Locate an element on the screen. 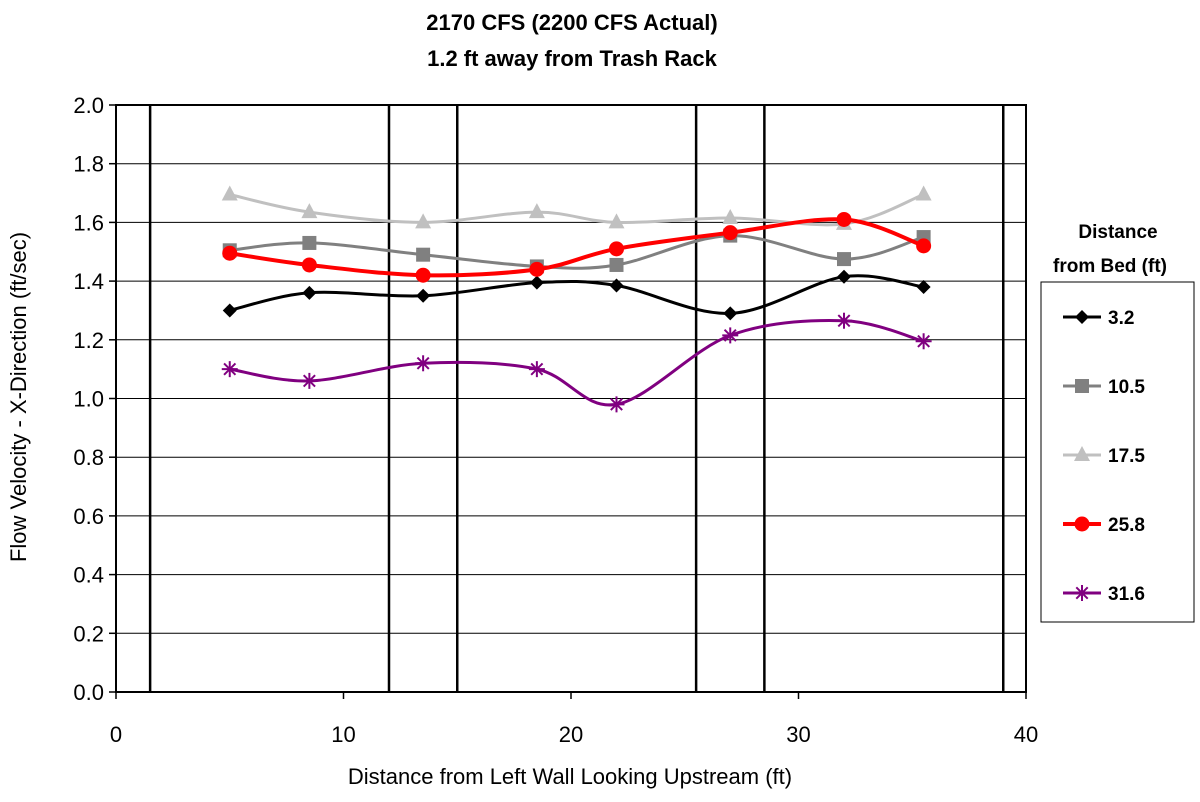  x-tick-label: 30 is located at coordinates (798, 734).